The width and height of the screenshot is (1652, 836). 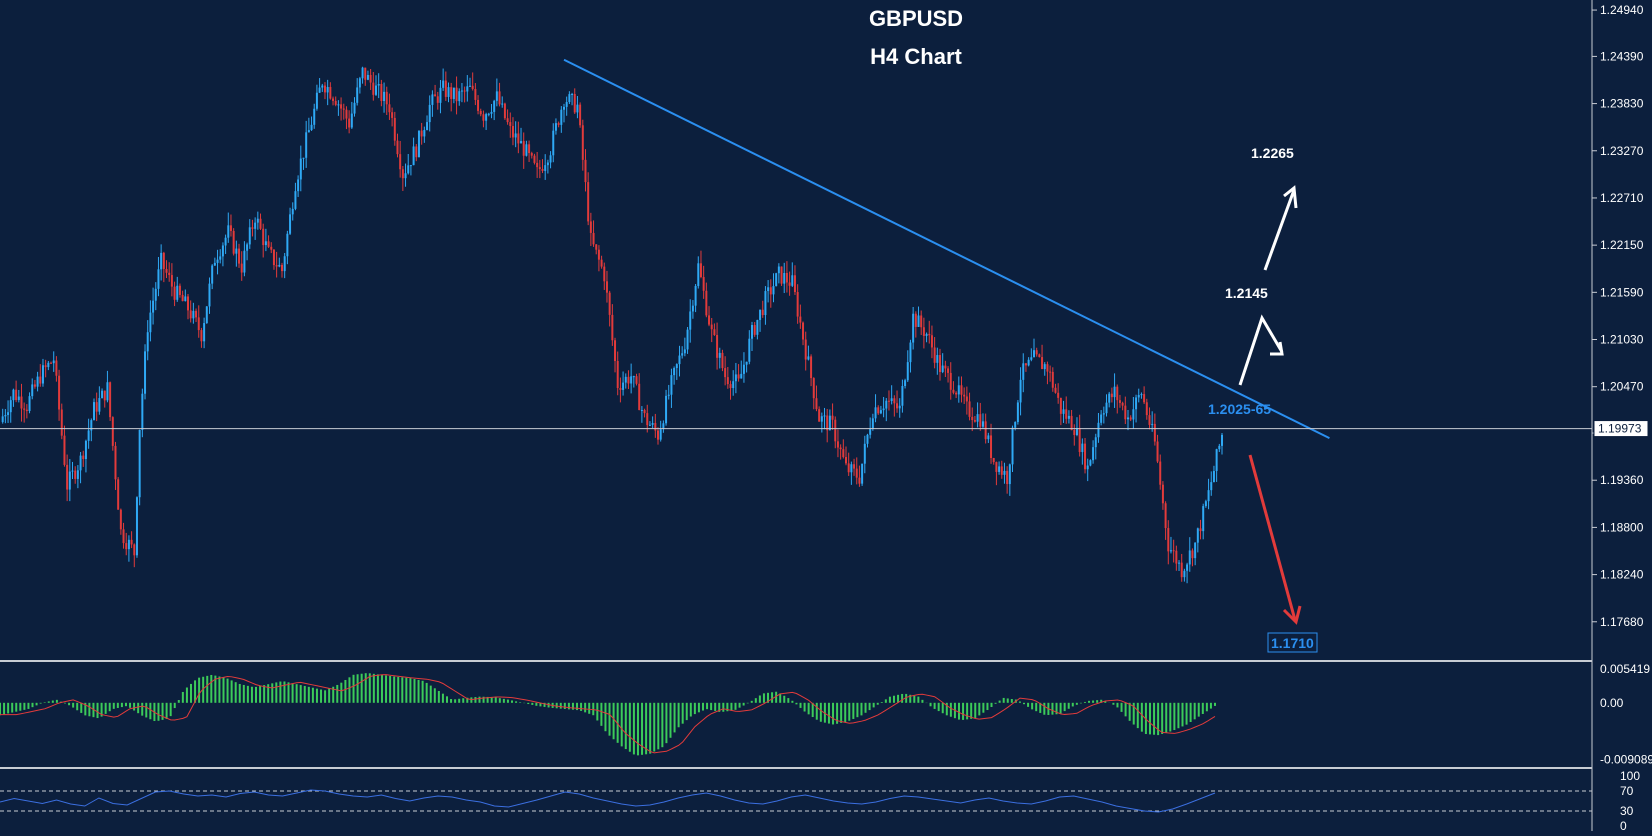 What do you see at coordinates (1612, 703) in the screenshot?
I see `macd-tick-label: 0.00` at bounding box center [1612, 703].